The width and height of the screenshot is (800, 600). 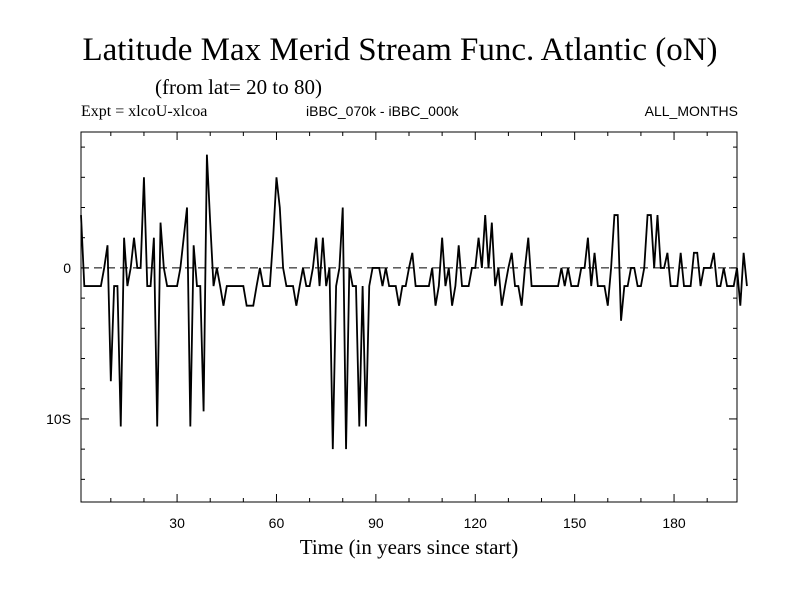 What do you see at coordinates (277, 523) in the screenshot?
I see `x-tick-label: 60` at bounding box center [277, 523].